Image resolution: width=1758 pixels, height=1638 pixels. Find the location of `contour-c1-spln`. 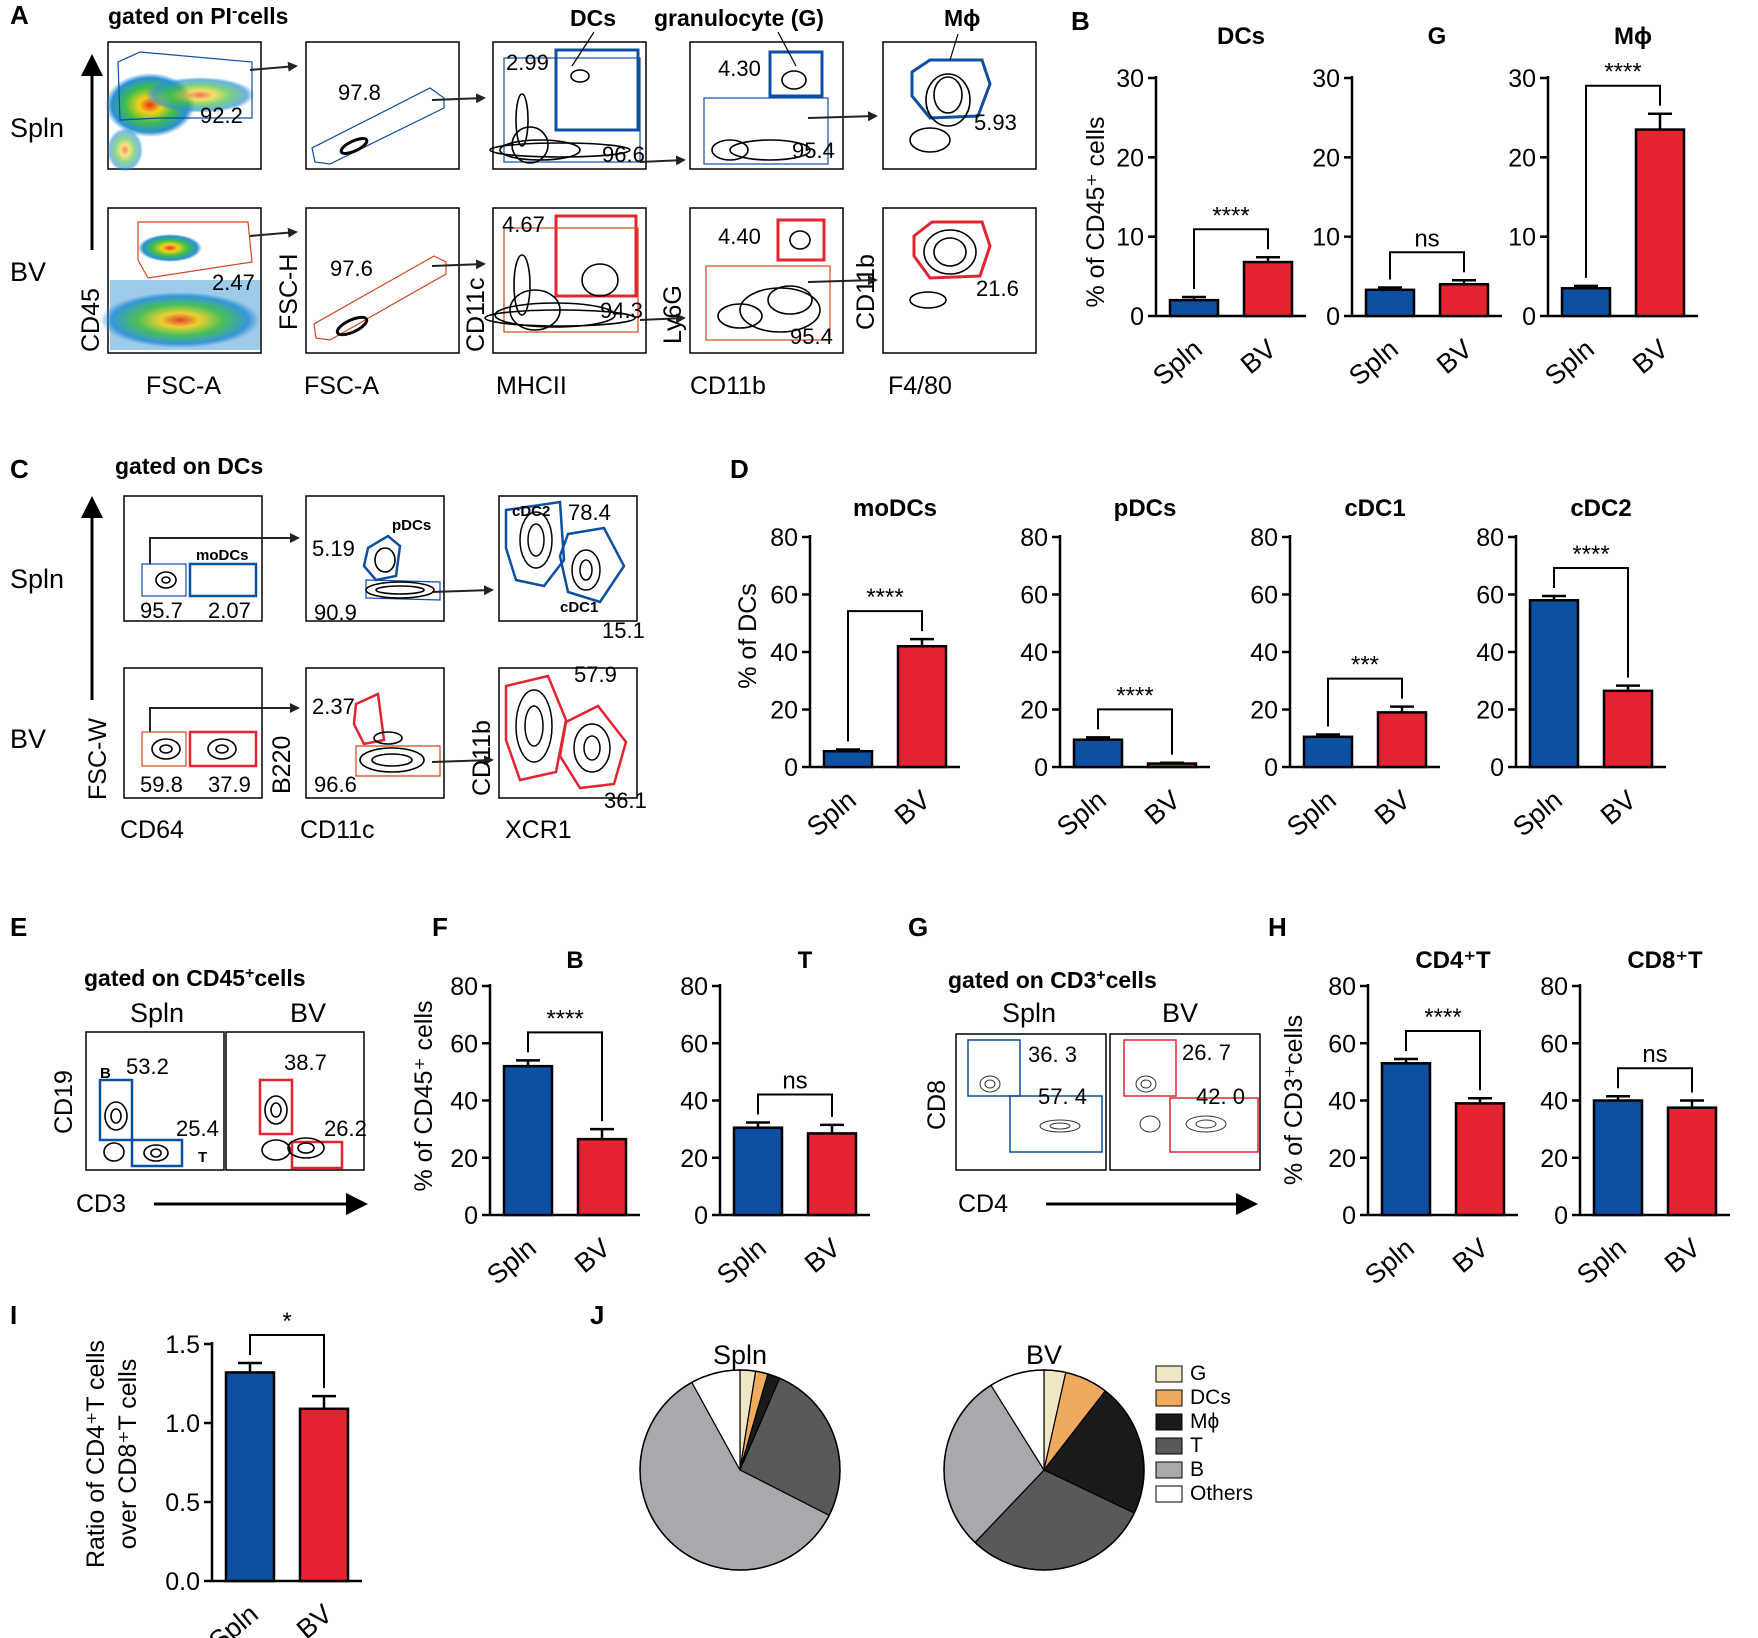

contour-c1-spln is located at coordinates (166, 580).